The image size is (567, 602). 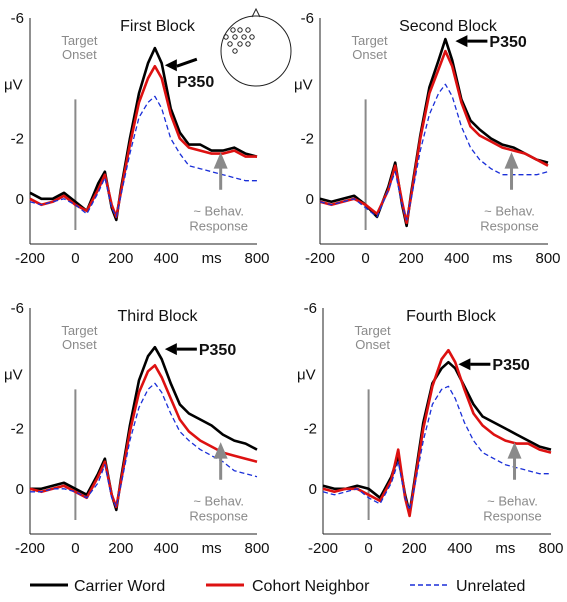 What do you see at coordinates (451, 316) in the screenshot?
I see `panel-title: Fourth Block` at bounding box center [451, 316].